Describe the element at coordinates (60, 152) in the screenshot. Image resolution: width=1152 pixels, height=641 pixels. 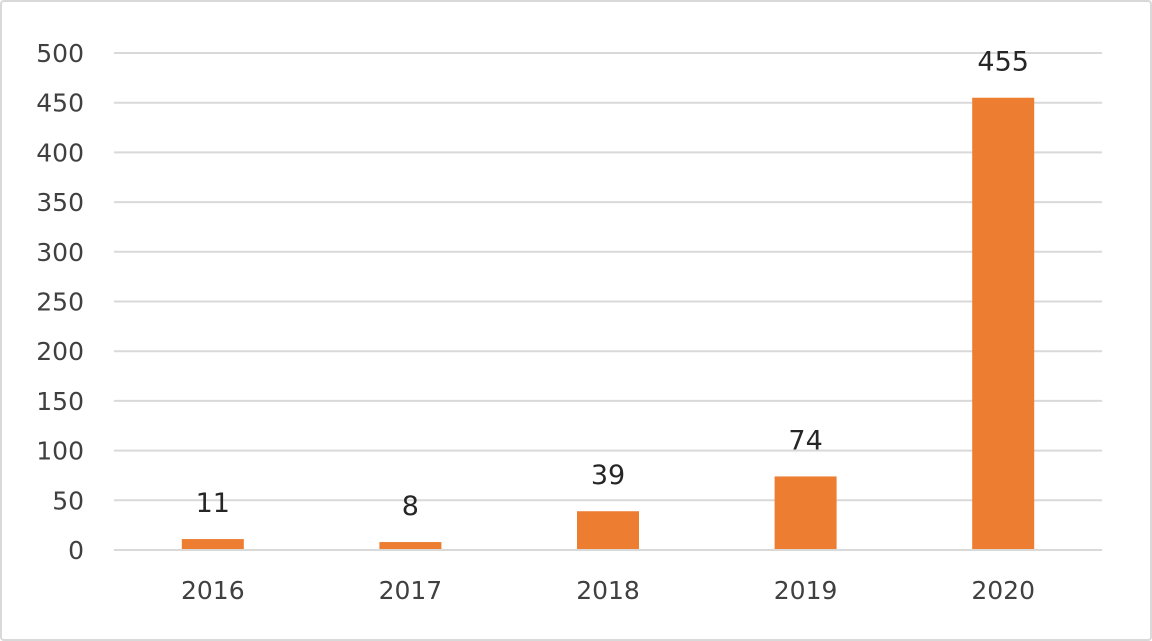
I see `y-tick-label: 400` at that location.